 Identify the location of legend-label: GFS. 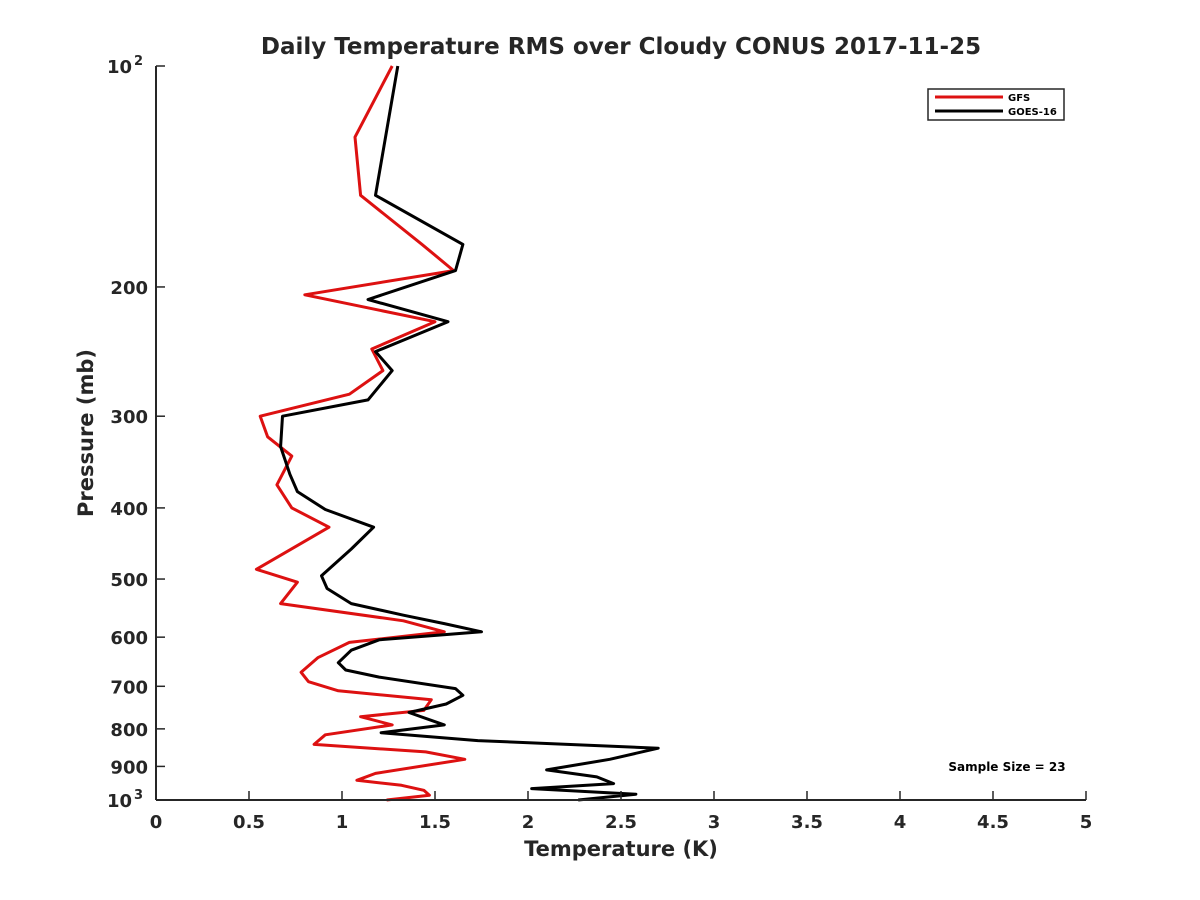
(1019, 98).